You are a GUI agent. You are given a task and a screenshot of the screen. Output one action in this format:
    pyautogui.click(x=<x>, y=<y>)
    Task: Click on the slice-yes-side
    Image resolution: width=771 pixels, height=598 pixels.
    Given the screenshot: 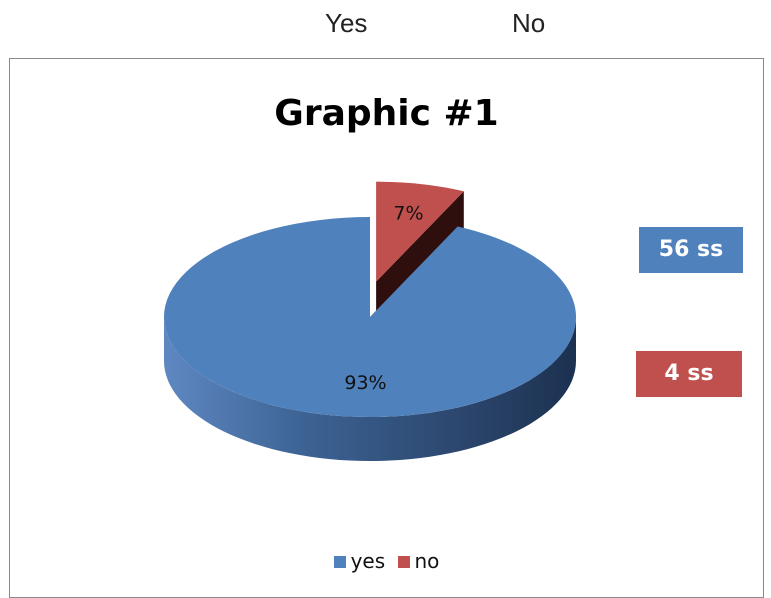 What is the action you would take?
    pyautogui.click(x=370, y=389)
    